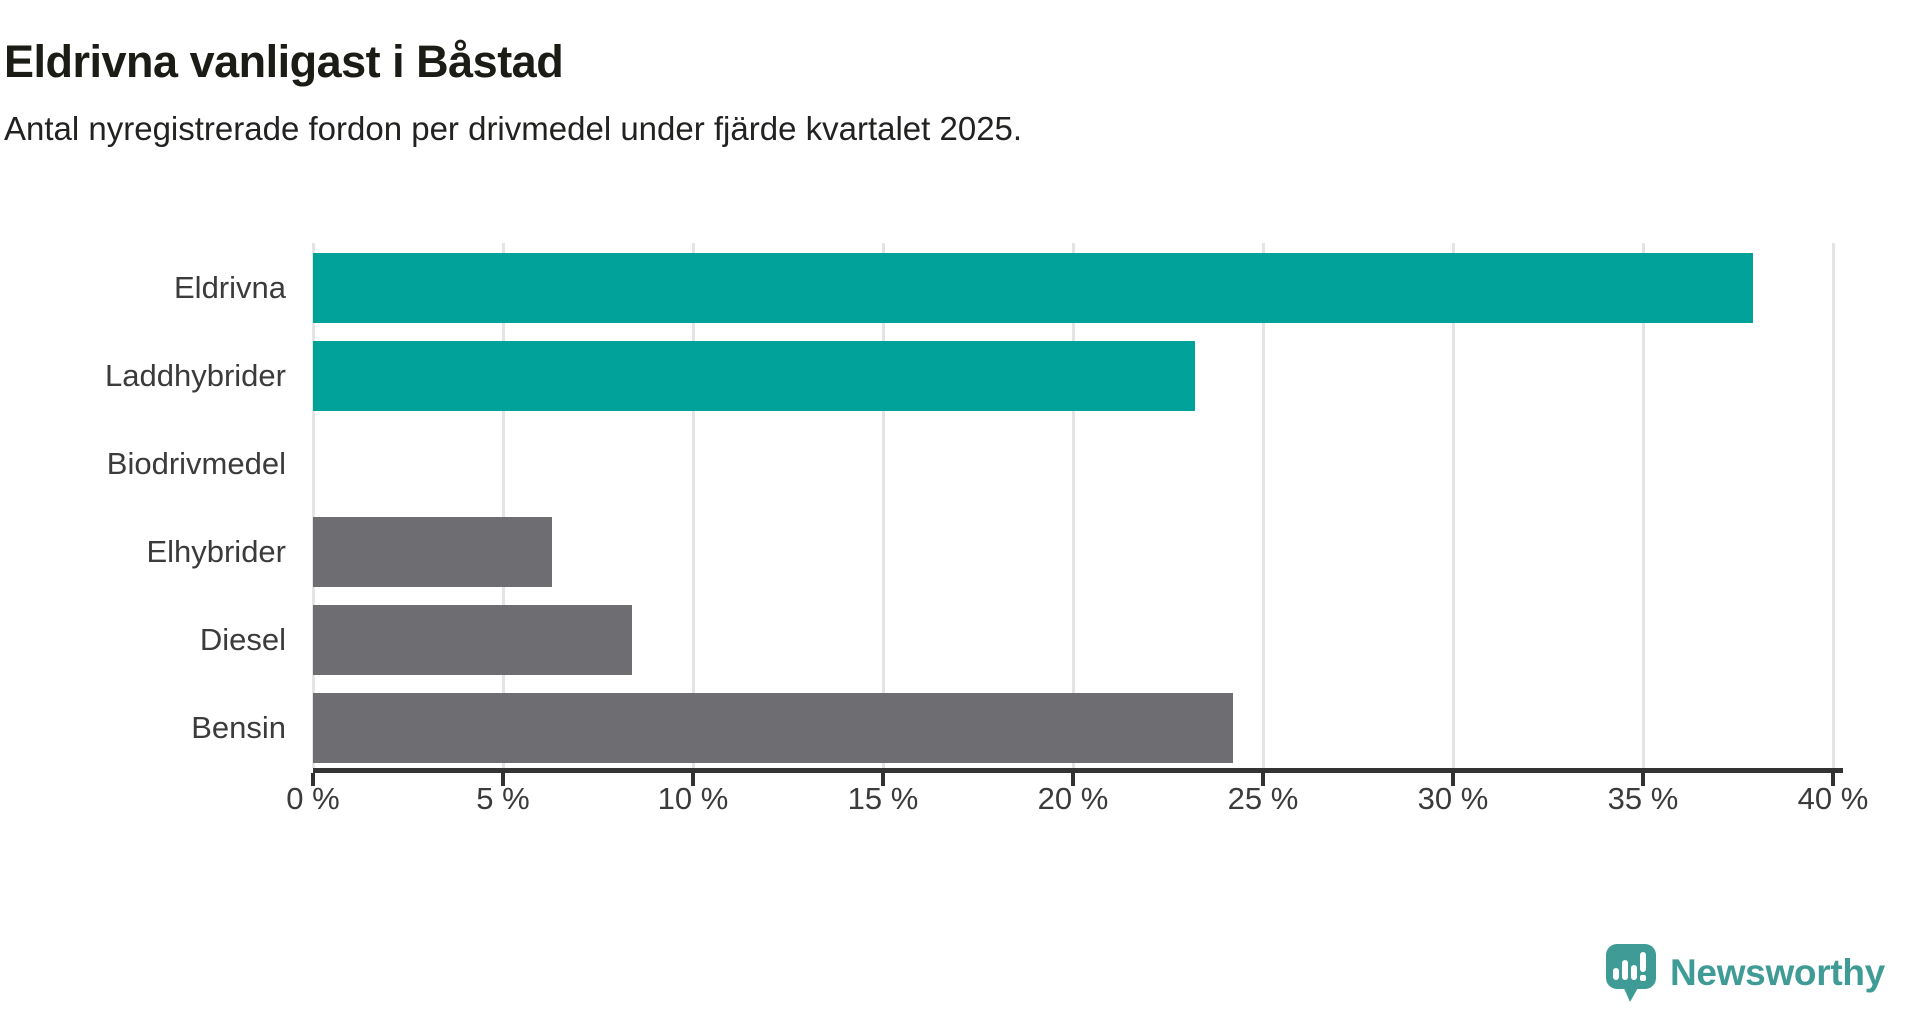 The width and height of the screenshot is (1920, 1010). What do you see at coordinates (216, 551) in the screenshot?
I see `category-label-elhybrider: Elhybrider` at bounding box center [216, 551].